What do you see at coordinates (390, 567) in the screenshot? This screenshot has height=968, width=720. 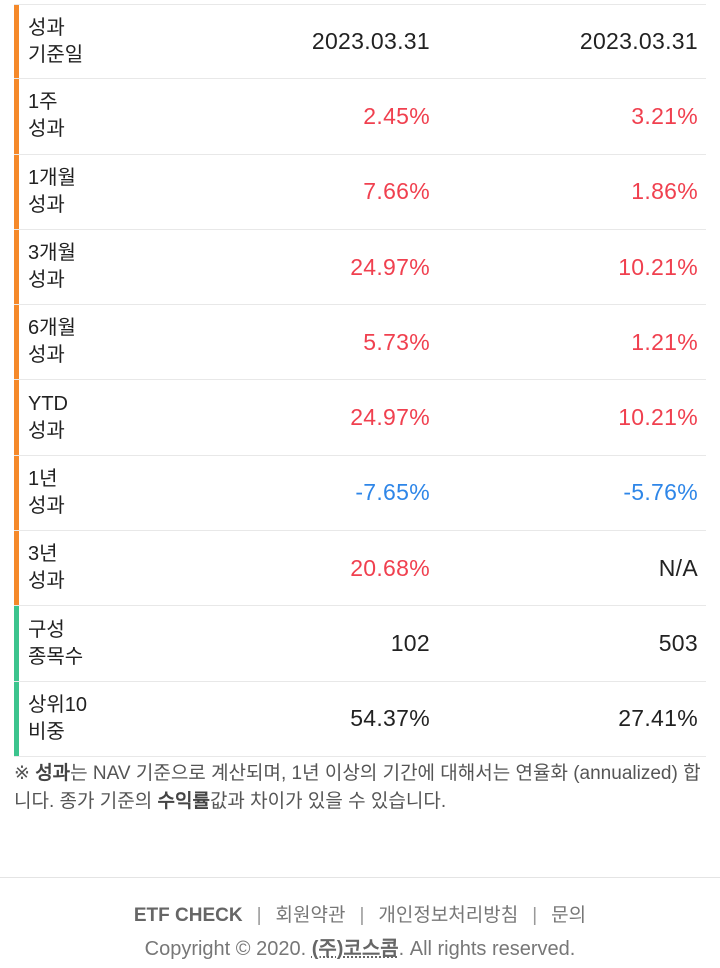 I see `row-value-fund1: 20.68%` at bounding box center [390, 567].